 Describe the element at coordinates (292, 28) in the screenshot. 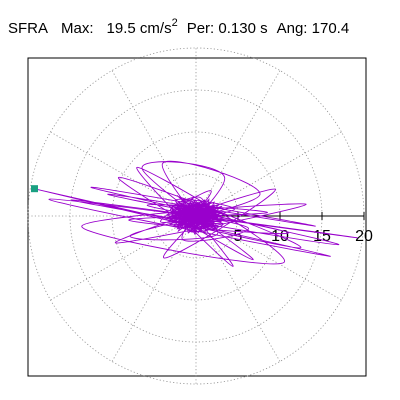

I see `ang-label: Ang:` at that location.